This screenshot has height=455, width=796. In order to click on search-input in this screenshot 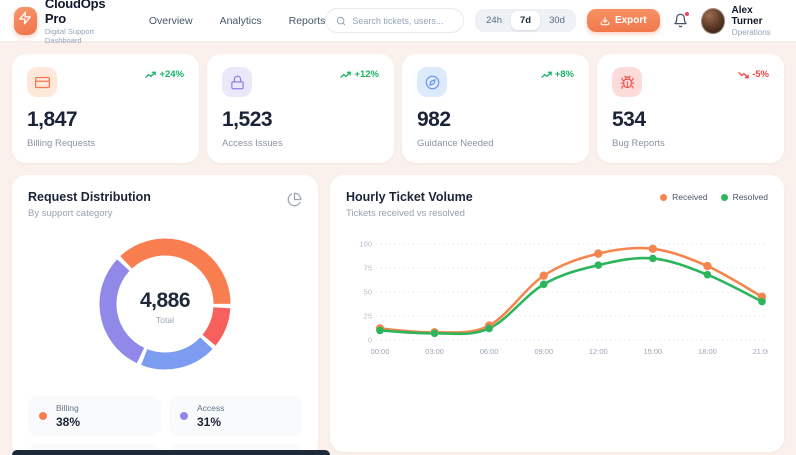, I will do `click(403, 20)`.